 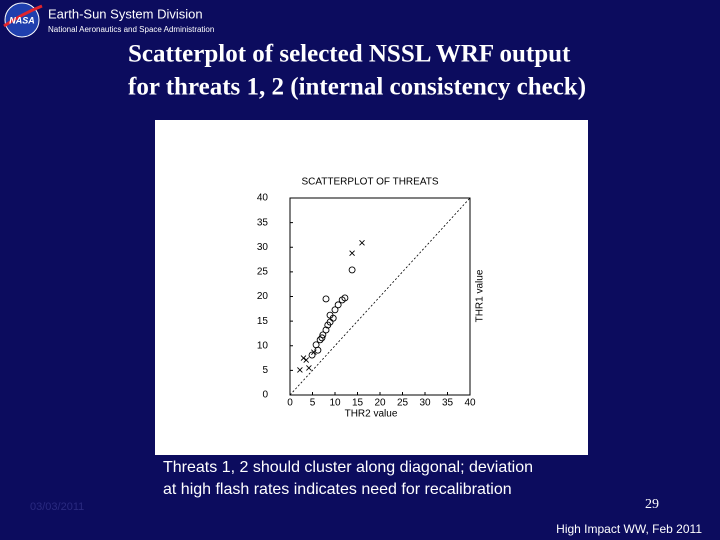 What do you see at coordinates (425, 403) in the screenshot?
I see `x-tick-label: 30` at bounding box center [425, 403].